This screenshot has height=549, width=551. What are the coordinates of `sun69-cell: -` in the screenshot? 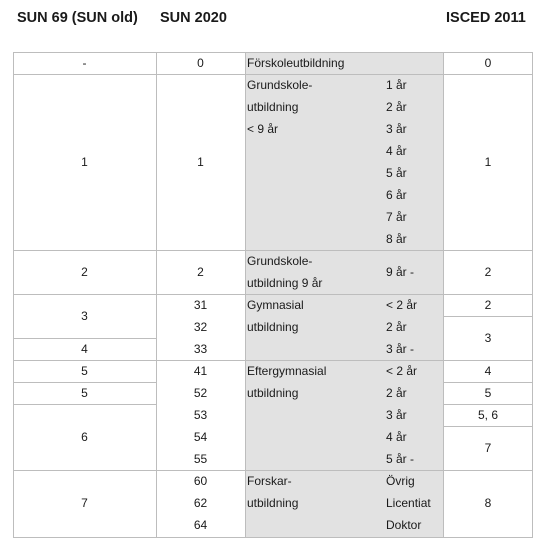 It's located at (84, 63).